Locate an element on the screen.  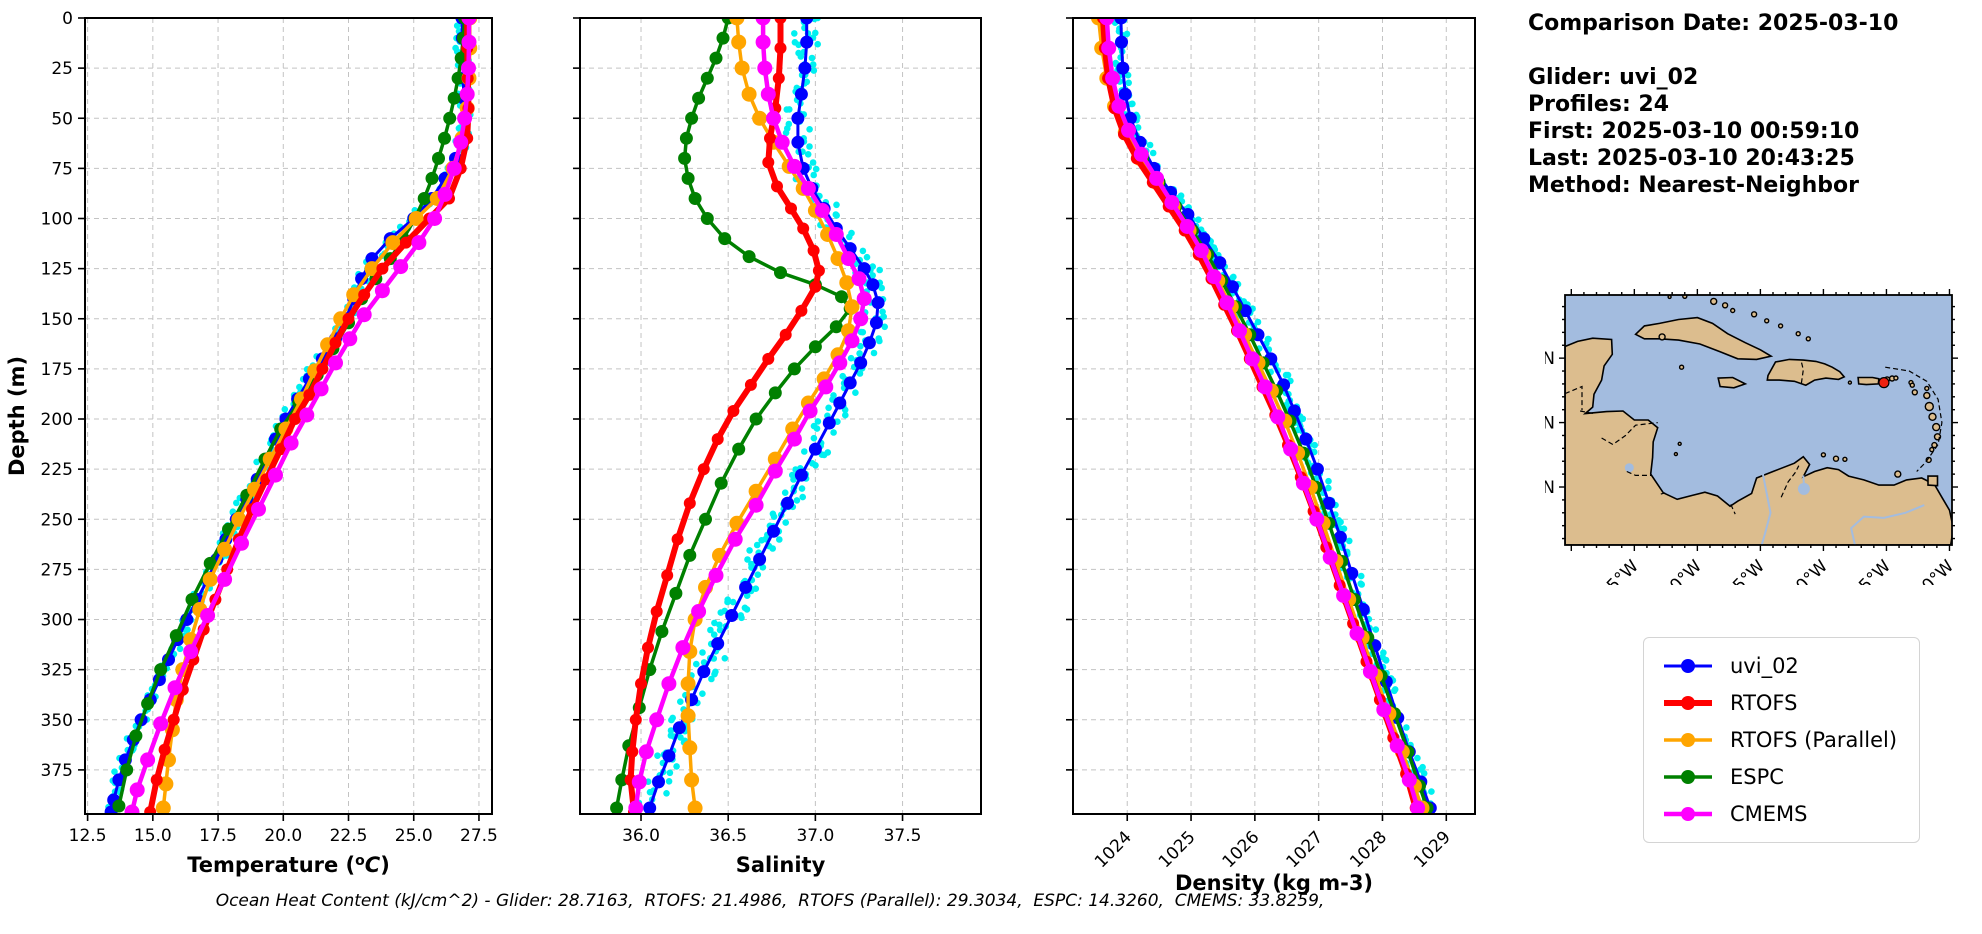
legend-label: uvi_02 is located at coordinates (1764, 666).